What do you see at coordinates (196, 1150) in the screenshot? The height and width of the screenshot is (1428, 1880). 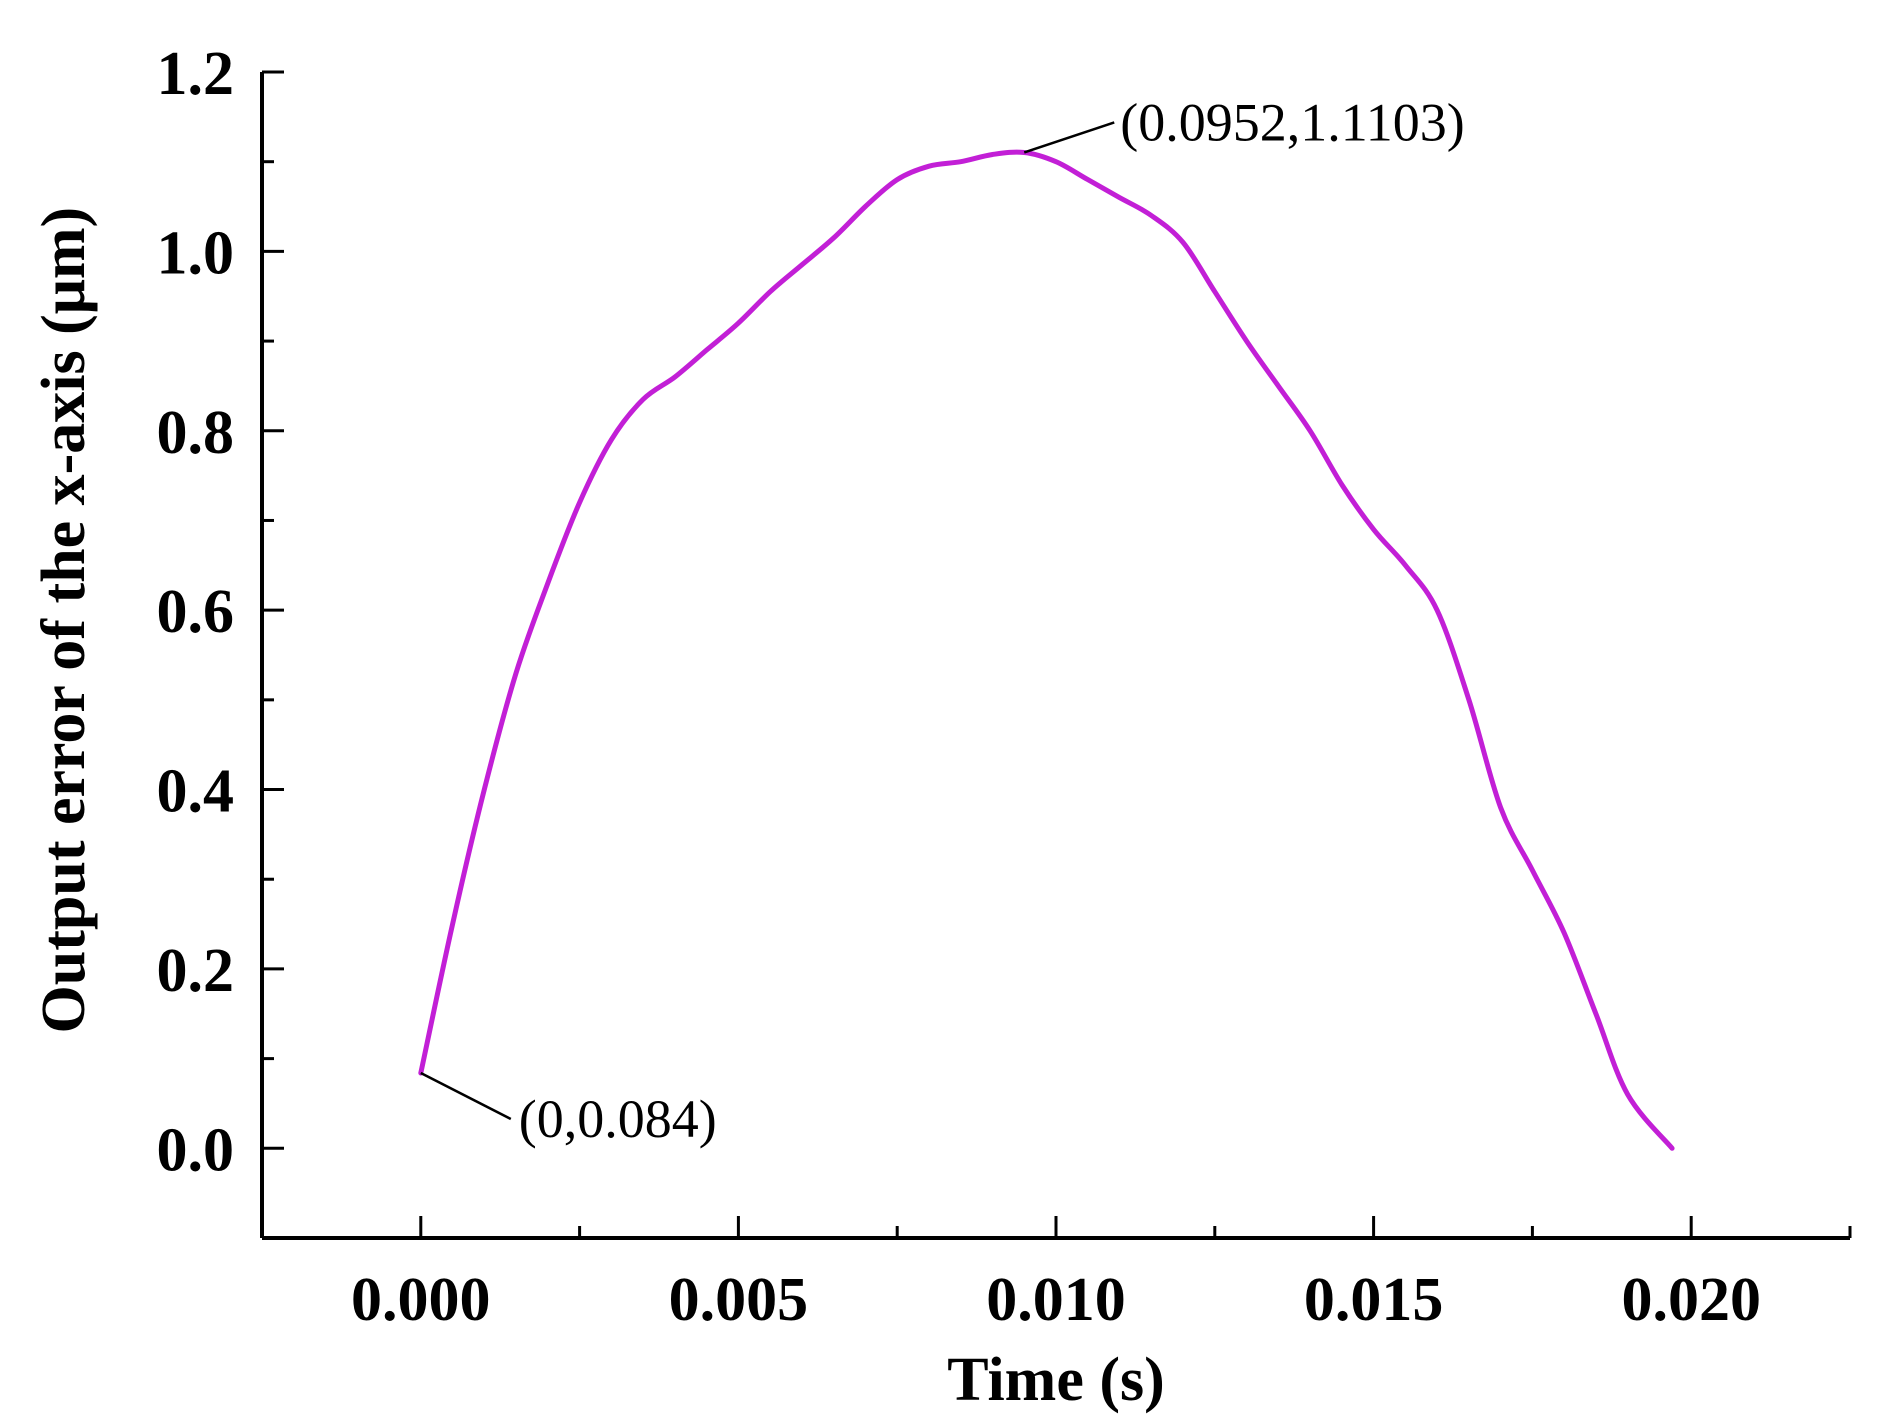 I see `y-tick-label: 0.0` at bounding box center [196, 1150].